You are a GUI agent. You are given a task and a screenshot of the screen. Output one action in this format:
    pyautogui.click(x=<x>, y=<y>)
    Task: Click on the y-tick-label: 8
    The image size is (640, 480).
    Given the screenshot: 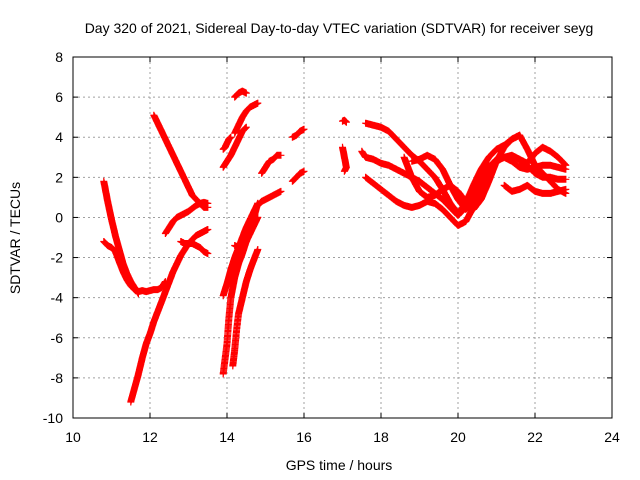 What is the action you would take?
    pyautogui.click(x=59, y=57)
    